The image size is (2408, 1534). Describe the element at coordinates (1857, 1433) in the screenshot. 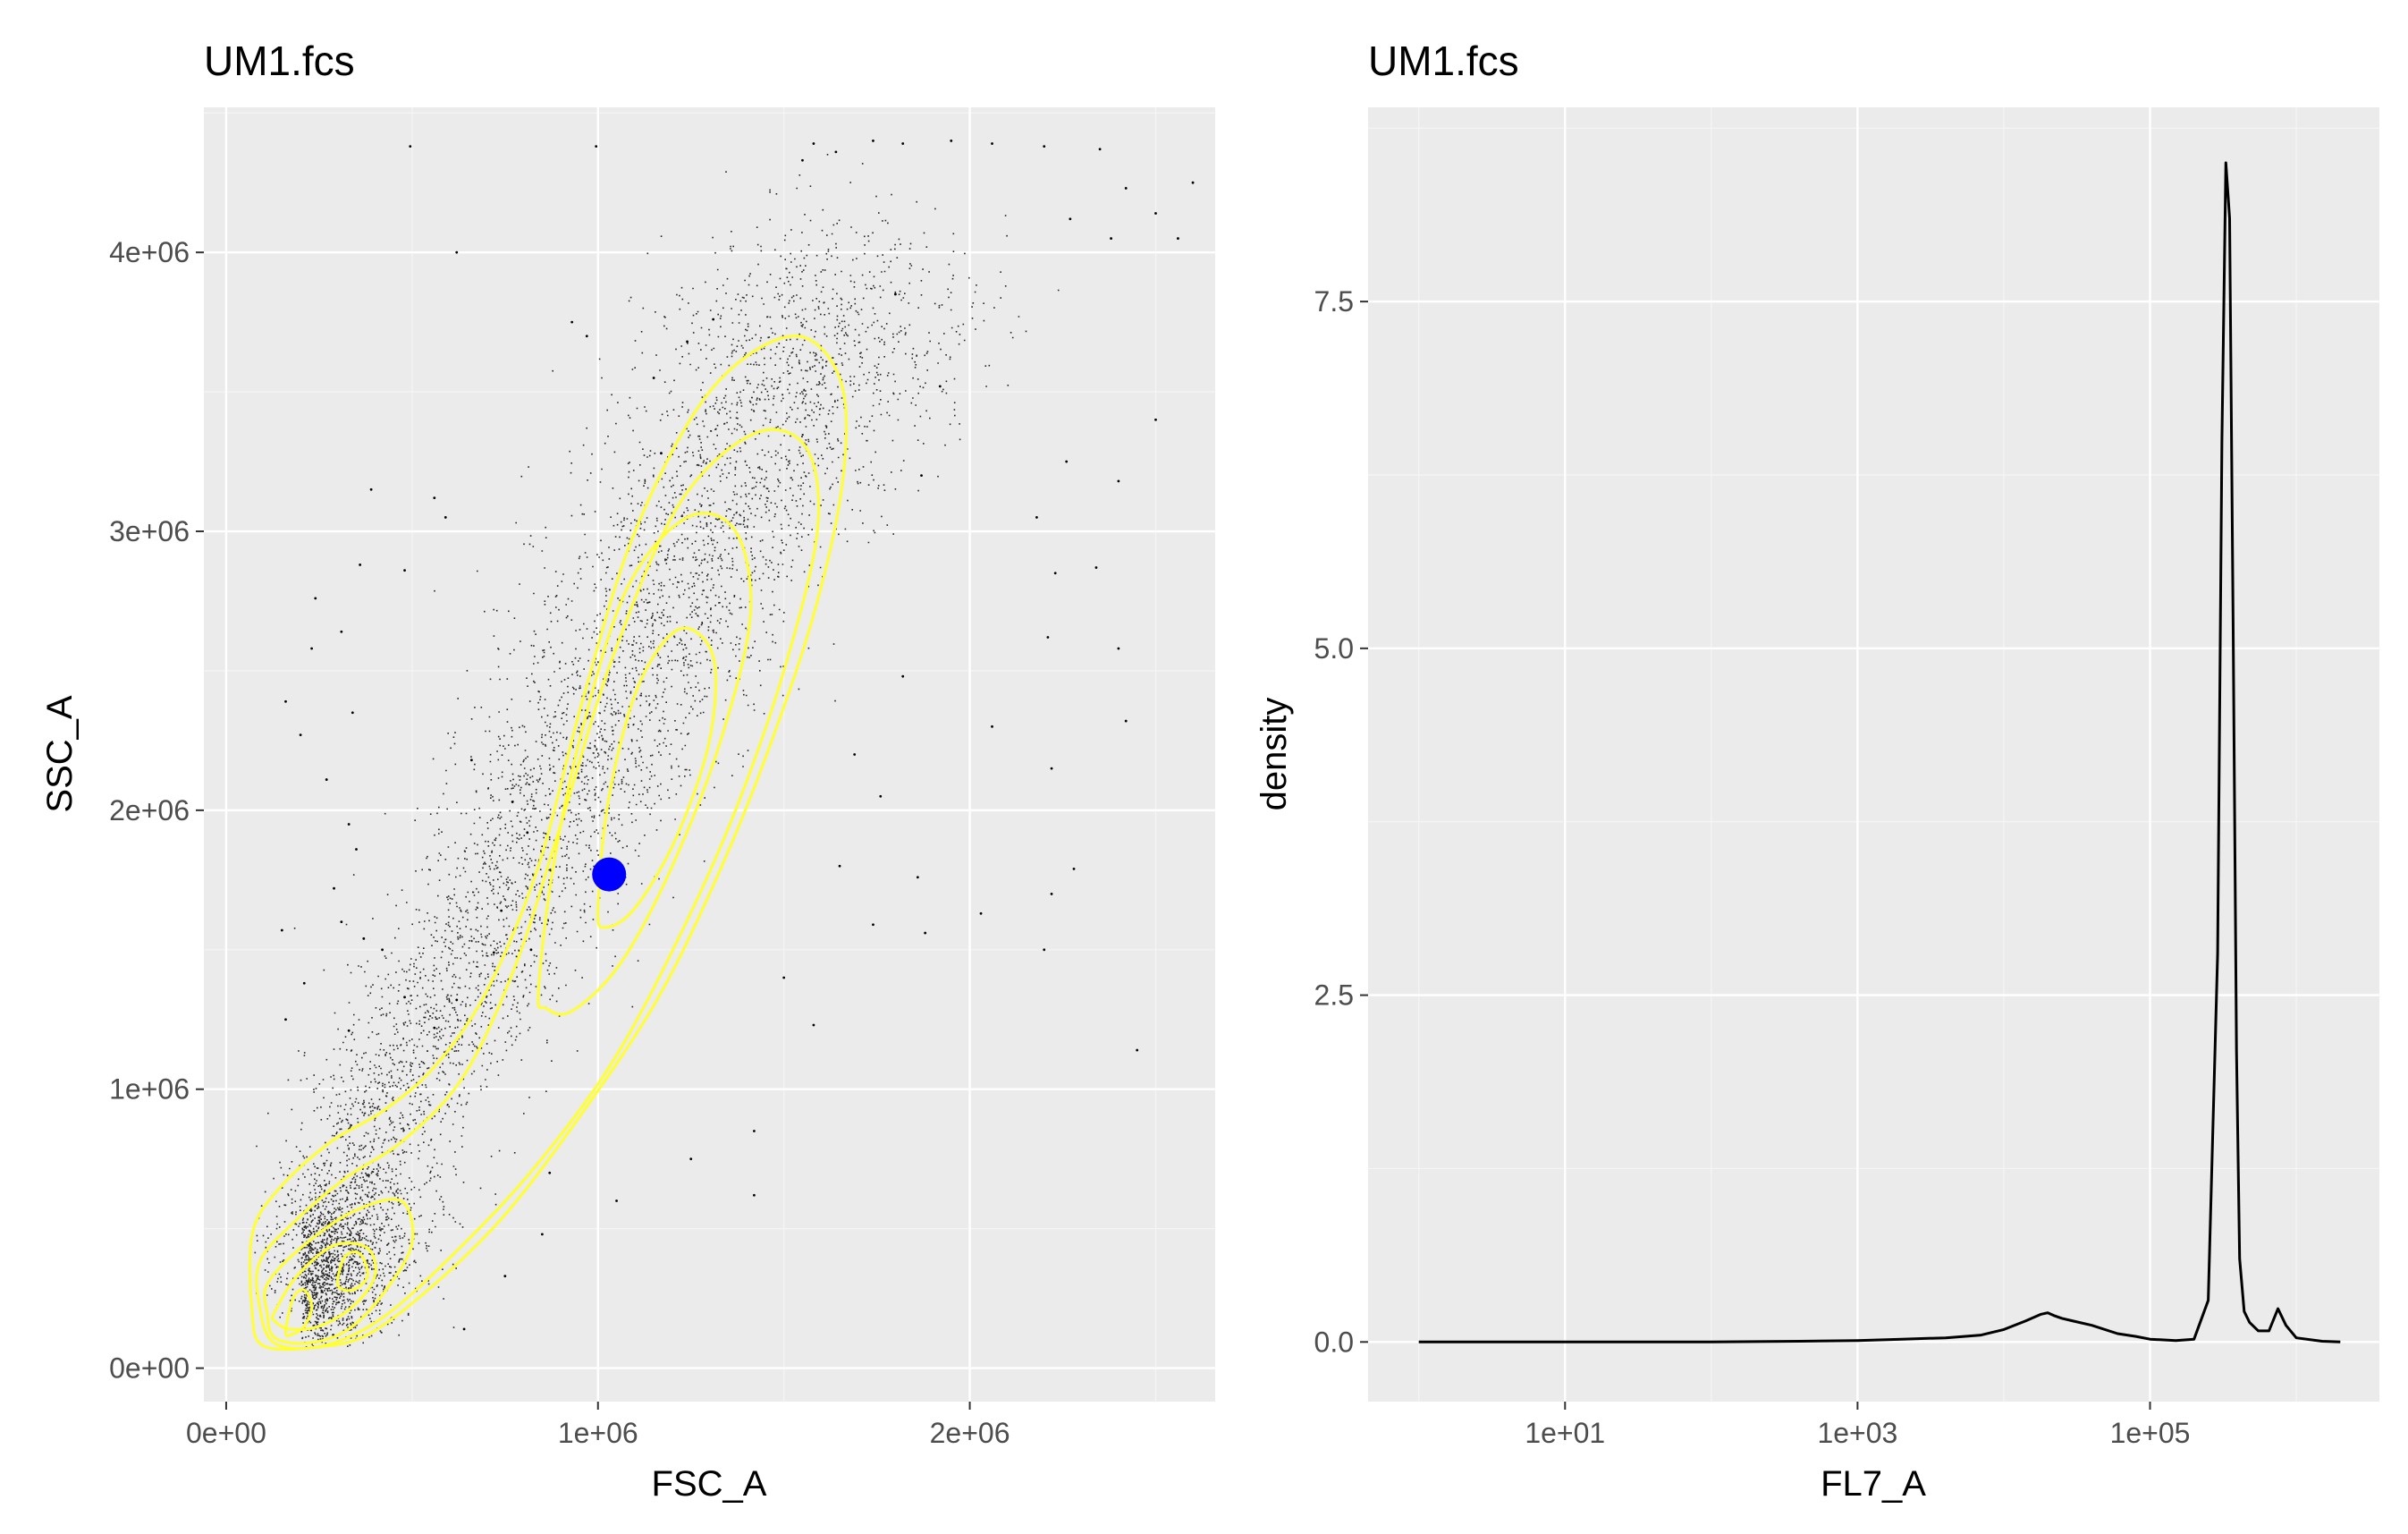

I see `density-x-tick-label: 1e+03` at that location.